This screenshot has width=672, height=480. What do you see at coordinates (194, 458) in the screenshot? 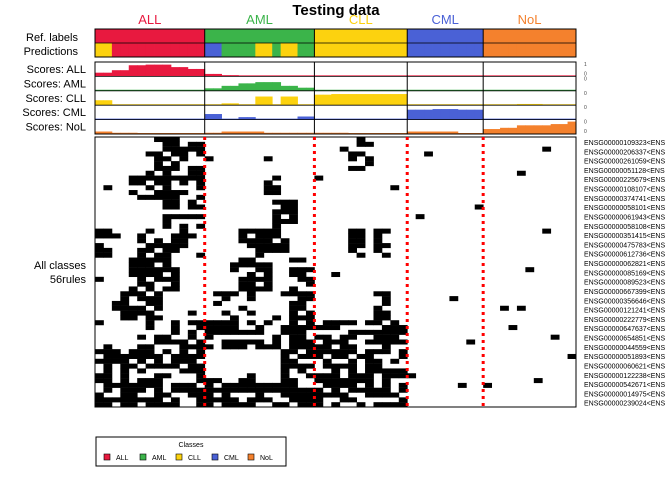
I see `legend-label-cll: CLL` at bounding box center [194, 458].